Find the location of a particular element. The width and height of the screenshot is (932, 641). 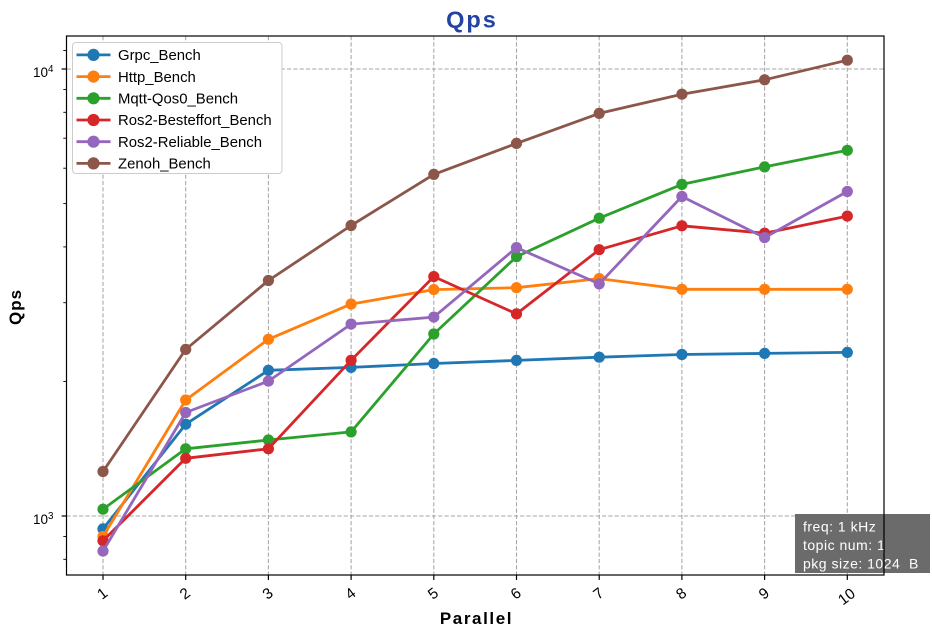

svg-text: Grpc_Bench is located at coordinates (159, 56).